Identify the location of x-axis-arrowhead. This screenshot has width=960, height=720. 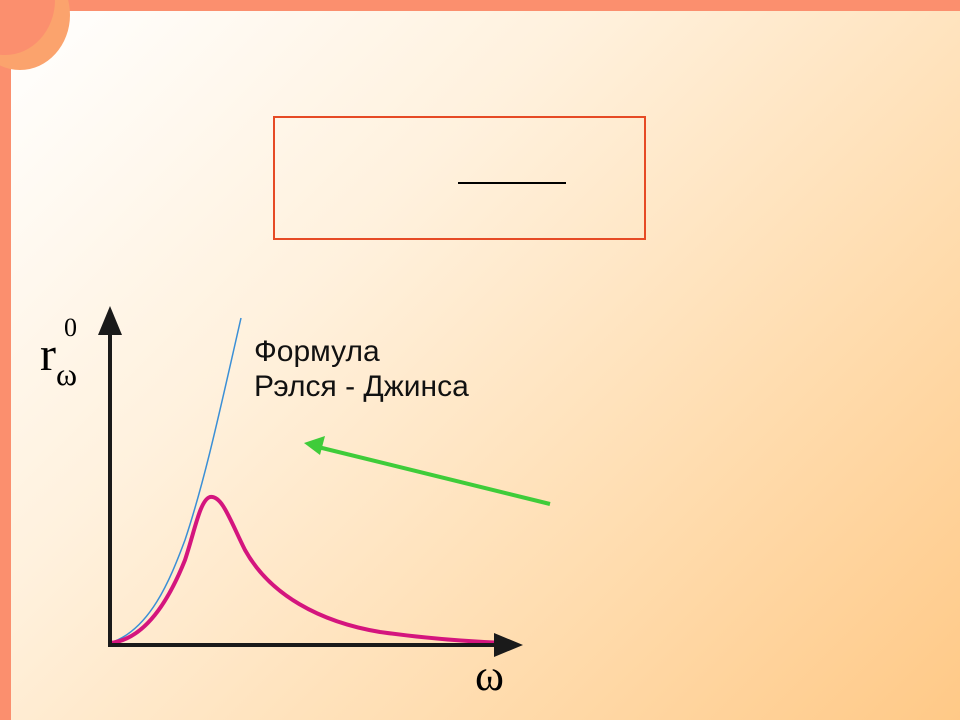
(508, 645).